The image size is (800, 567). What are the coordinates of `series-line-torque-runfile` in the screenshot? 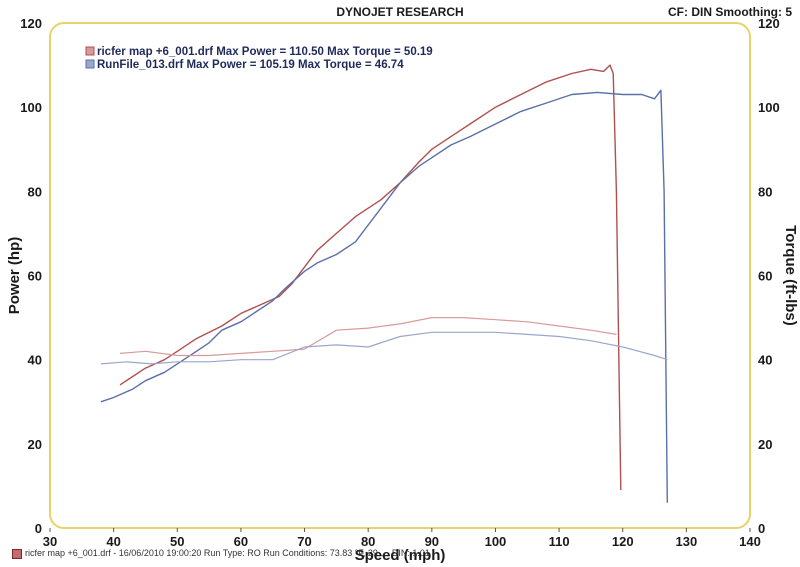 It's located at (384, 348).